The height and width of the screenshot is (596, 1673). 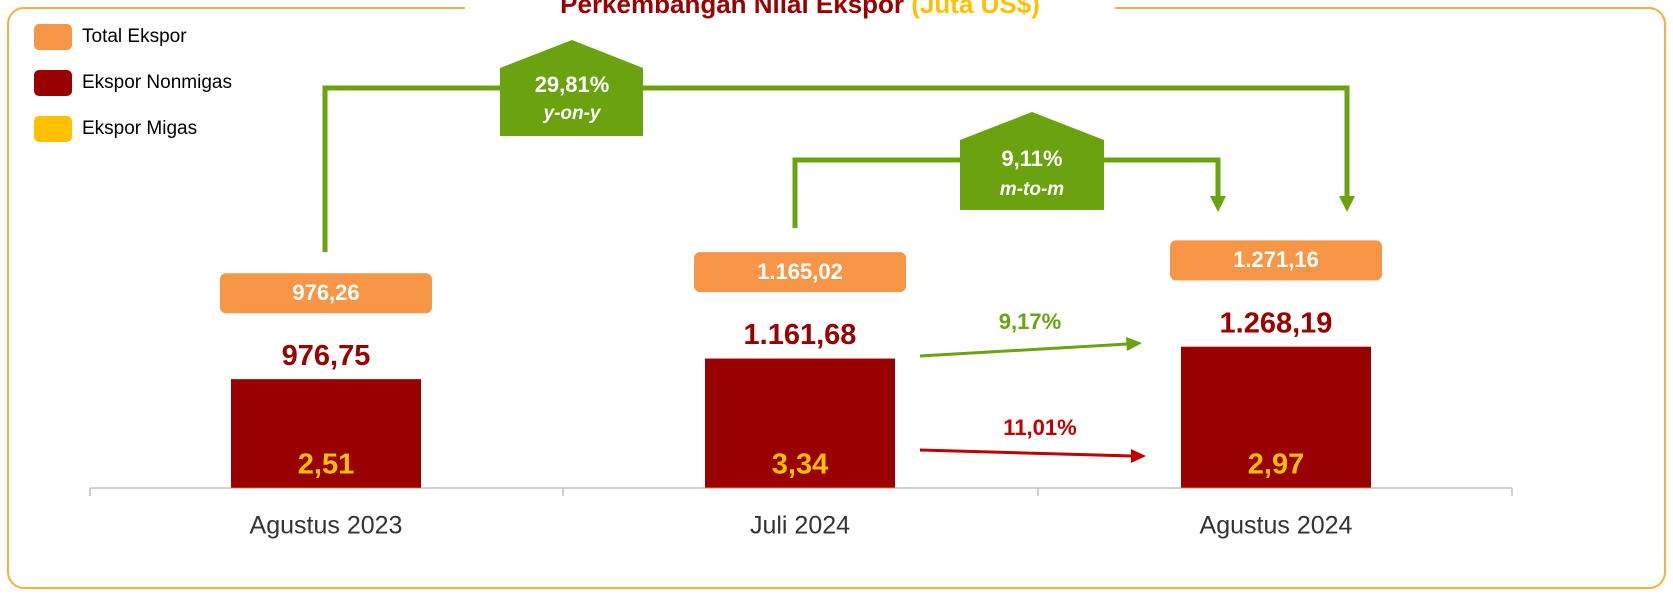 I want to click on chart-title: Perkembangan Nilai Ekspor (Juta US$), so click(x=800, y=9).